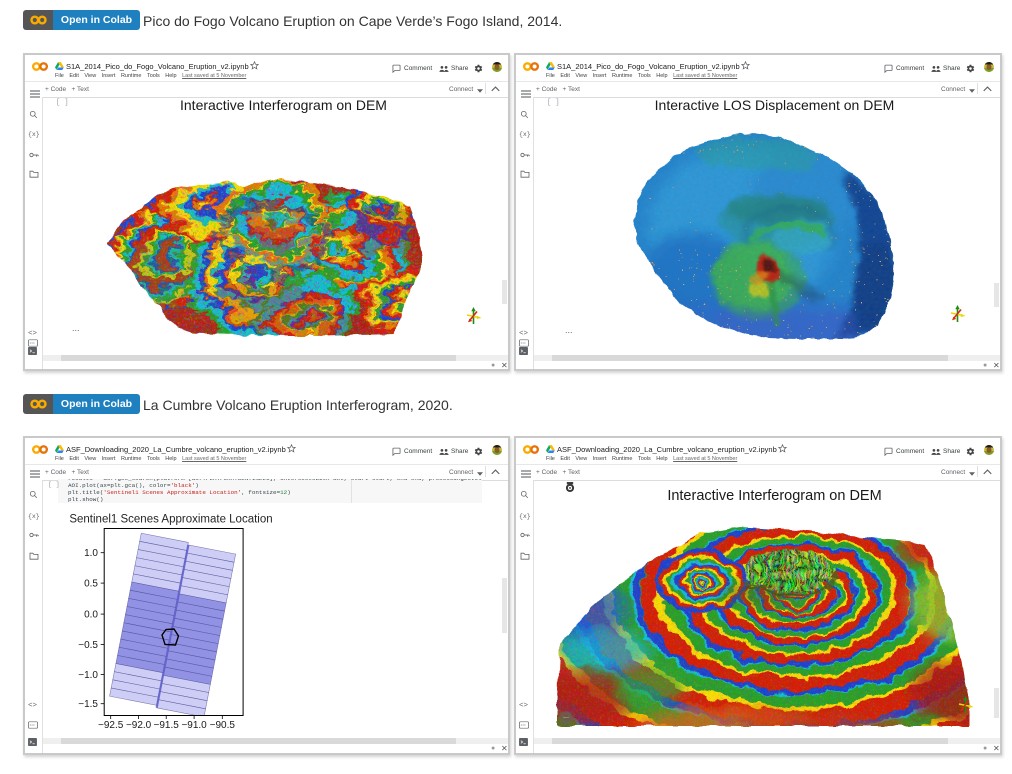  What do you see at coordinates (91, 584) in the screenshot?
I see `svg-text: 0.5` at bounding box center [91, 584].